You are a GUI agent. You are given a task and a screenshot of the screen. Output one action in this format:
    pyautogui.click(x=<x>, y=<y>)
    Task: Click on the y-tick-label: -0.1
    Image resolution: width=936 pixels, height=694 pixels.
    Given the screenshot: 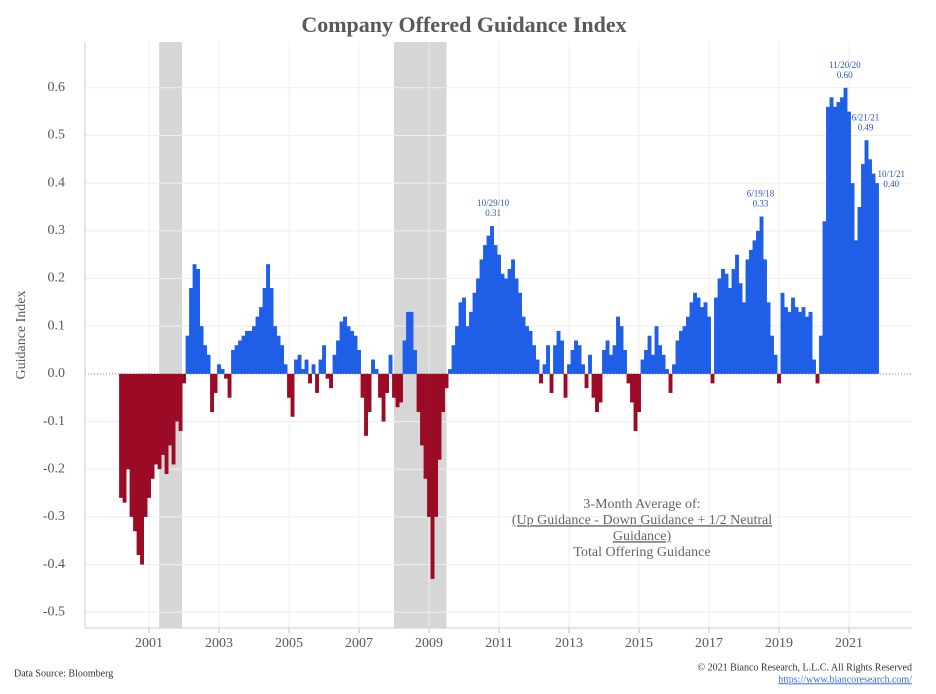 What is the action you would take?
    pyautogui.click(x=54, y=421)
    